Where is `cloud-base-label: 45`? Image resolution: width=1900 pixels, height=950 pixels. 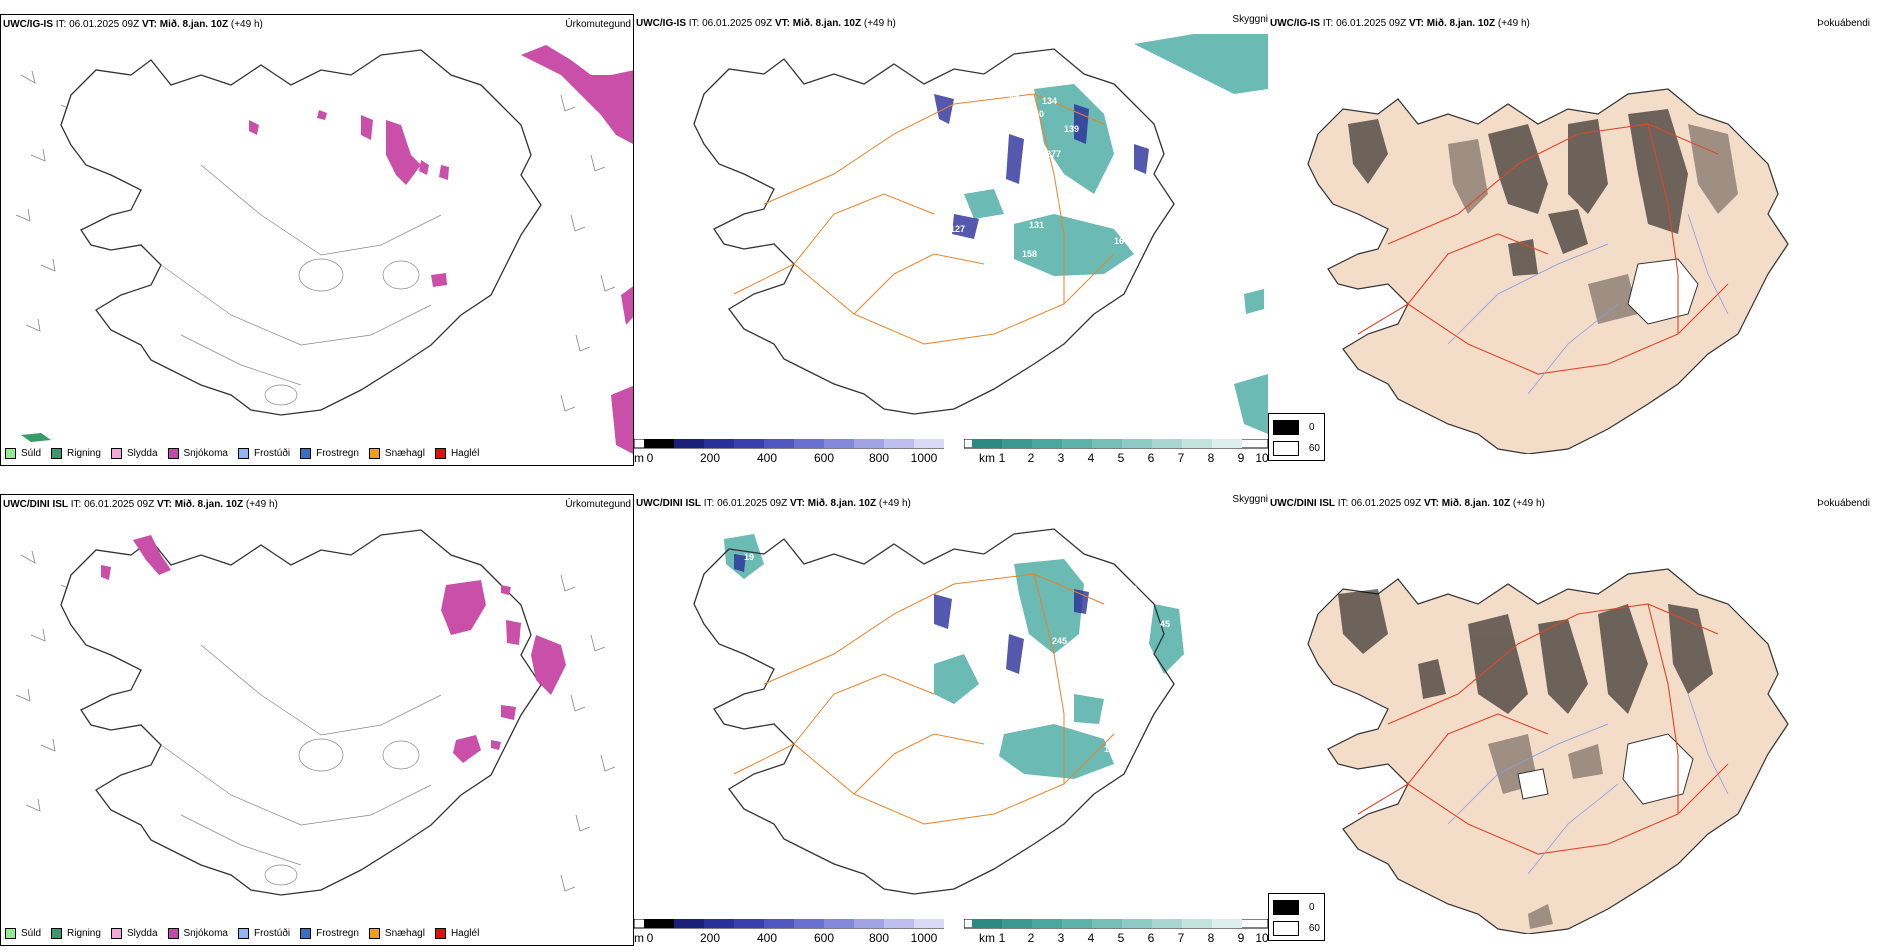
cloud-base-label: 45 is located at coordinates (1165, 624).